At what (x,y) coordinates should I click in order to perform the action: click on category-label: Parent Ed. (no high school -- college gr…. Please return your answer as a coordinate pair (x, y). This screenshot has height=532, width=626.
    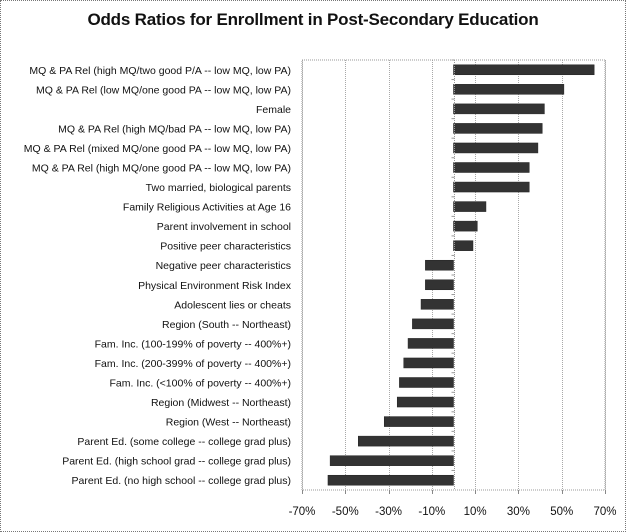
    Looking at the image, I should click on (181, 481).